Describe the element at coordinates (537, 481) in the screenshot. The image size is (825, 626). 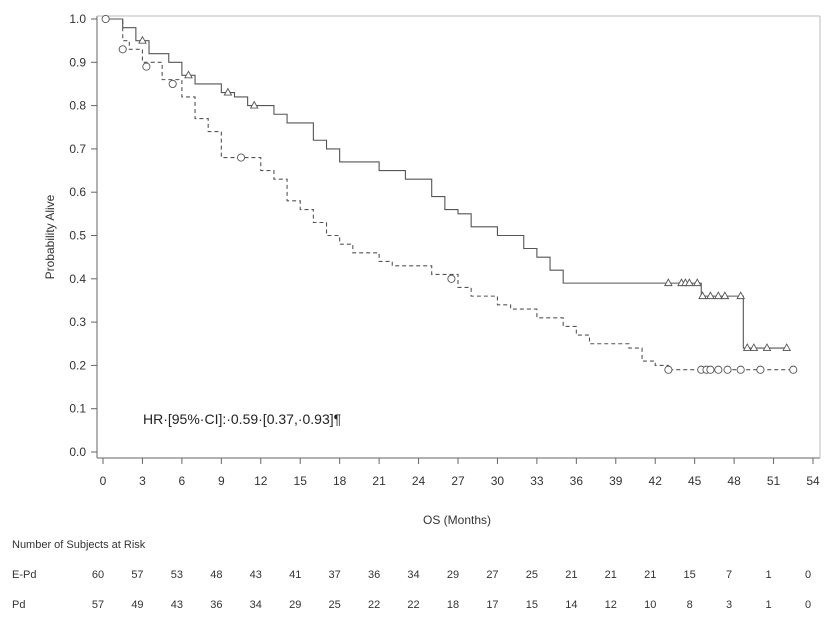
I see `x-tick-label: 33` at that location.